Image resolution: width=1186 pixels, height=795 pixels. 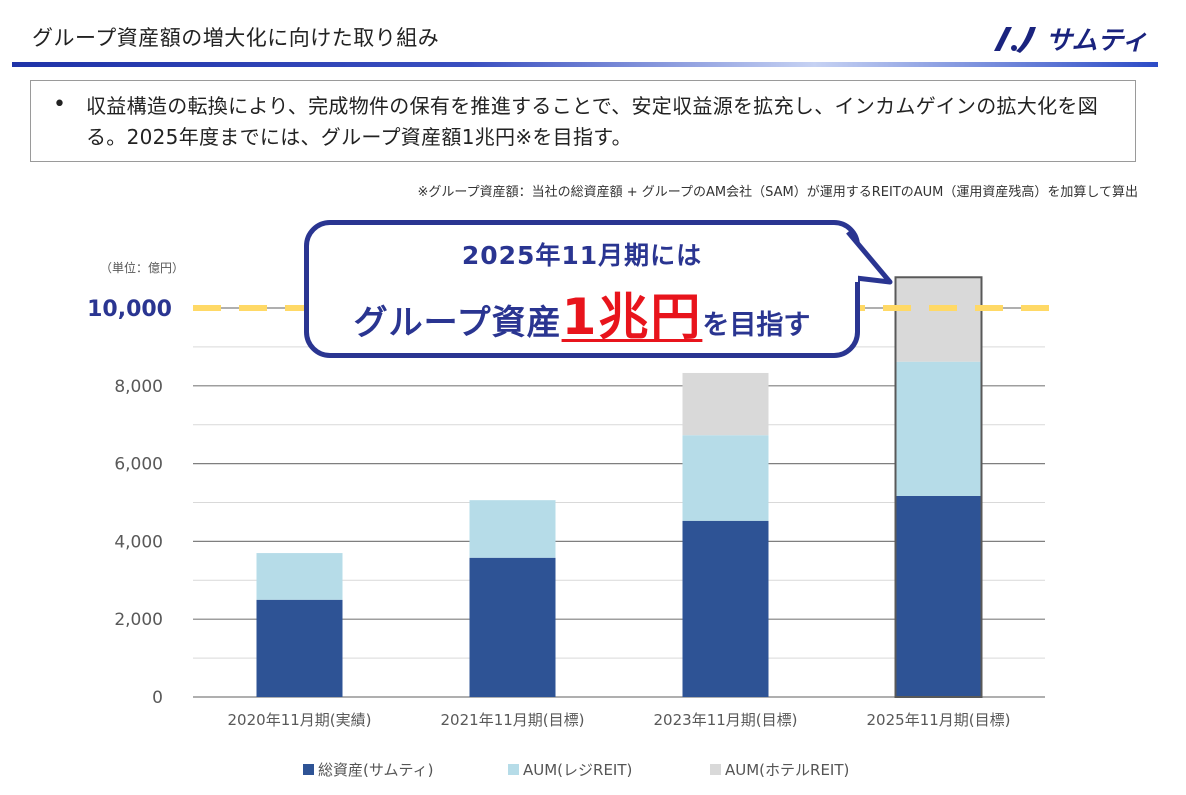 I want to click on target-callout: 2025年11月期には グループ資産1兆円を目指す, so click(x=582, y=289).